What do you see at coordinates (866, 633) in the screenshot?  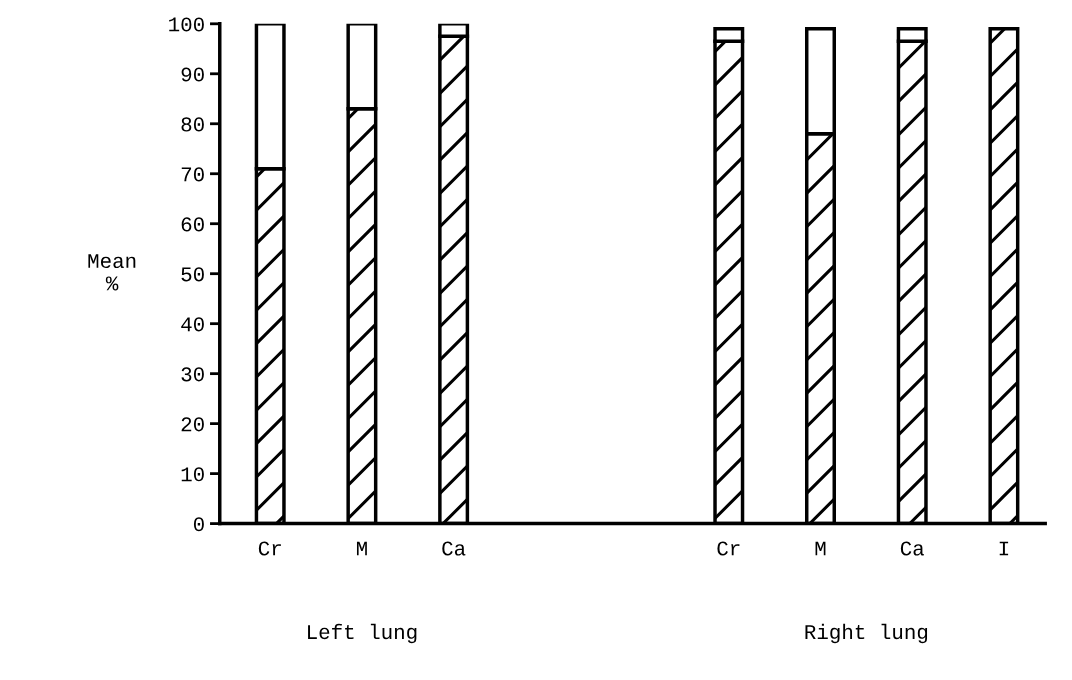 I see `text: Right lung` at bounding box center [866, 633].